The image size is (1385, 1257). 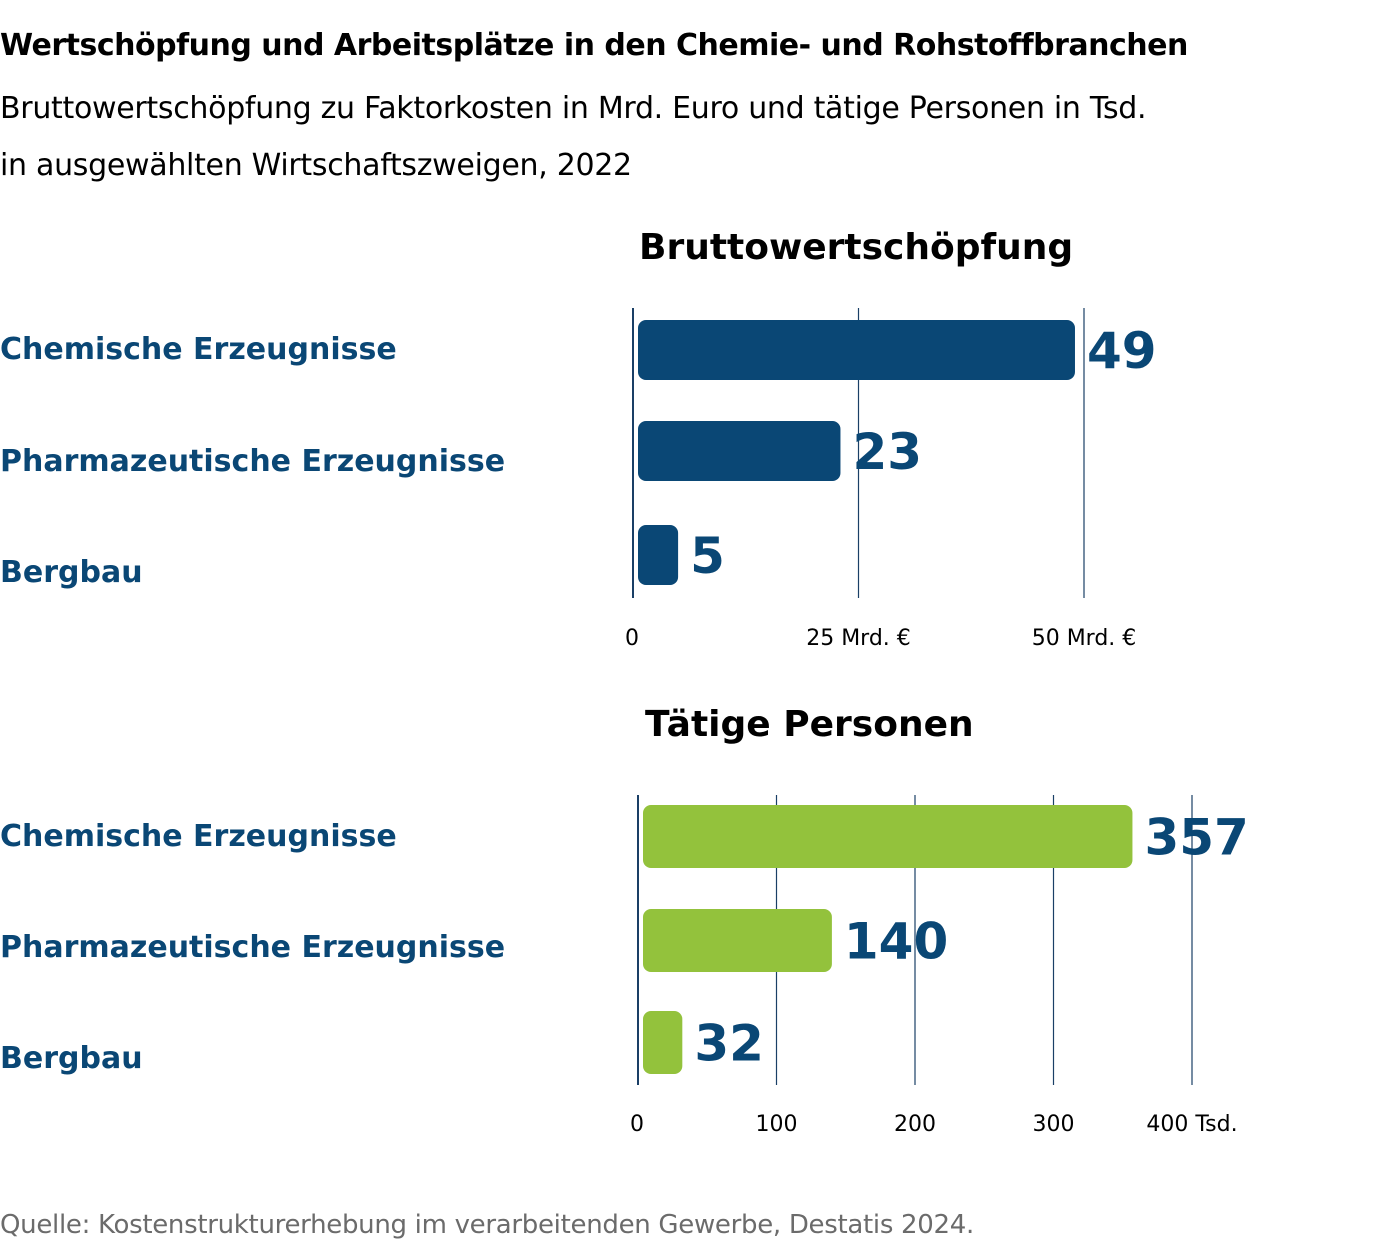 What do you see at coordinates (856, 247) in the screenshot?
I see `wertschoepfung-title: Bruttowertschöpfung` at bounding box center [856, 247].